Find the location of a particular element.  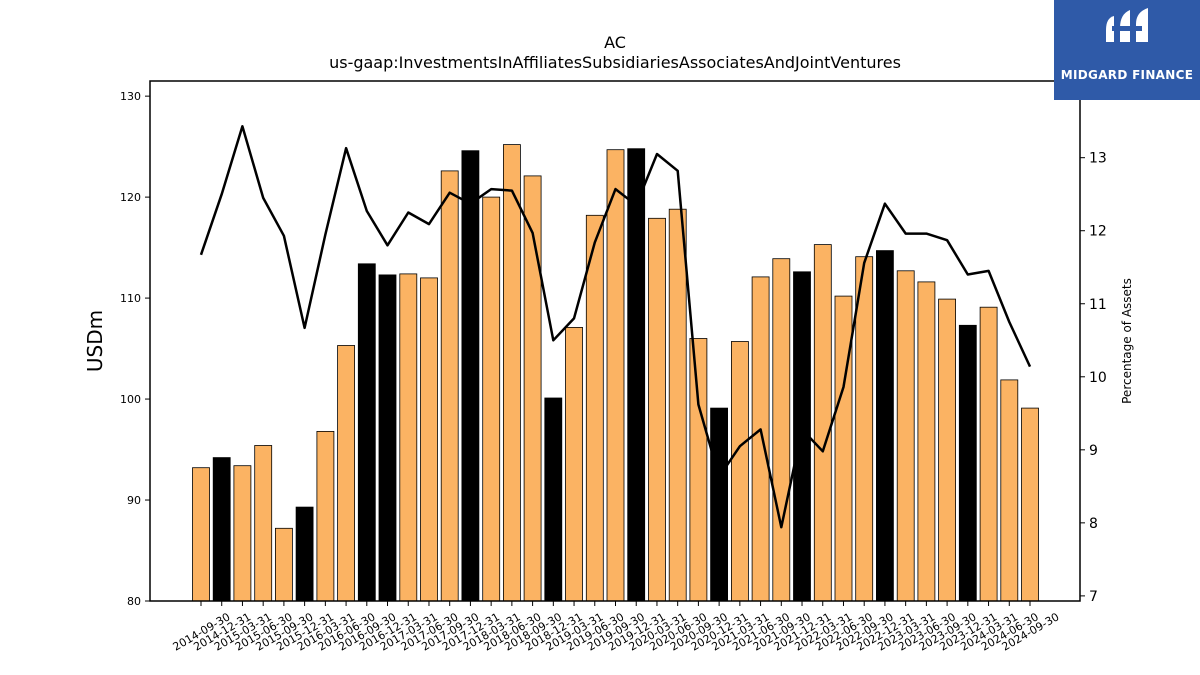

y2-tick-label: 7 is located at coordinates (1093, 597).